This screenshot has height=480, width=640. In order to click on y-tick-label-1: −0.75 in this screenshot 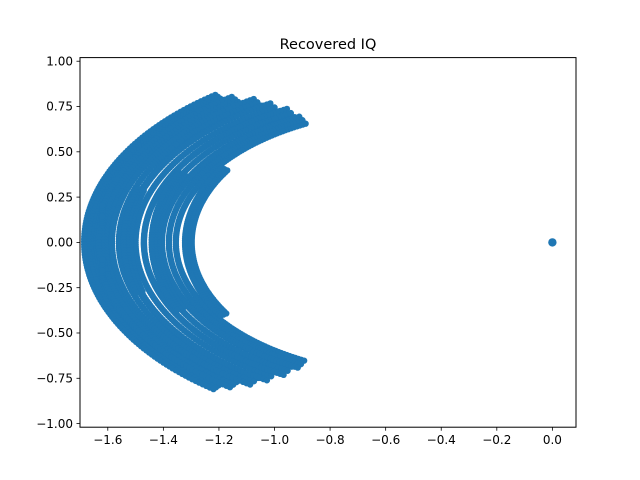, I will do `click(54, 378)`.